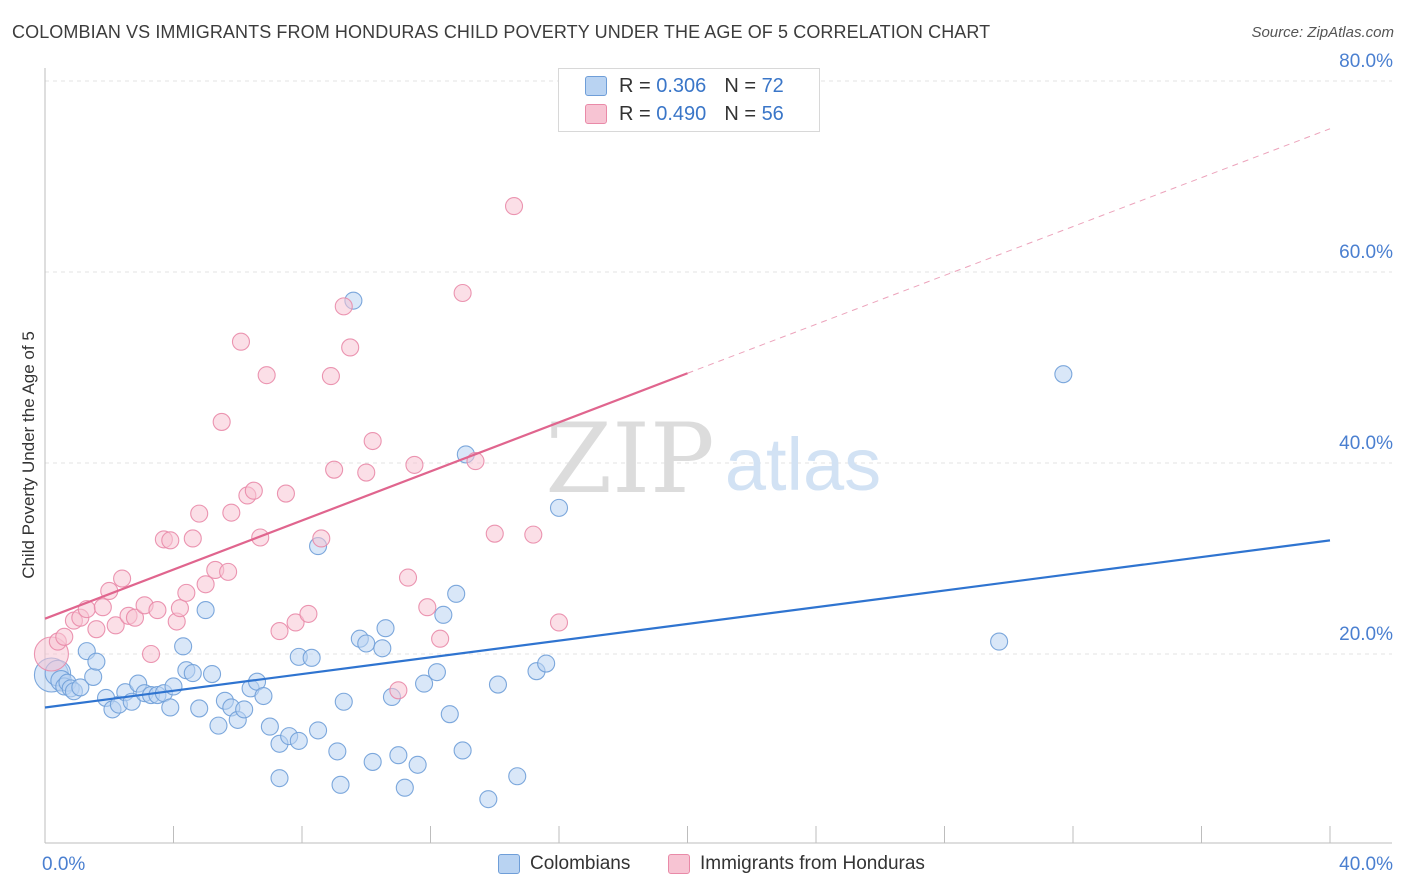 Image resolution: width=1406 pixels, height=892 pixels. I want to click on bottom-legend-swatch-honduras, so click(679, 864).